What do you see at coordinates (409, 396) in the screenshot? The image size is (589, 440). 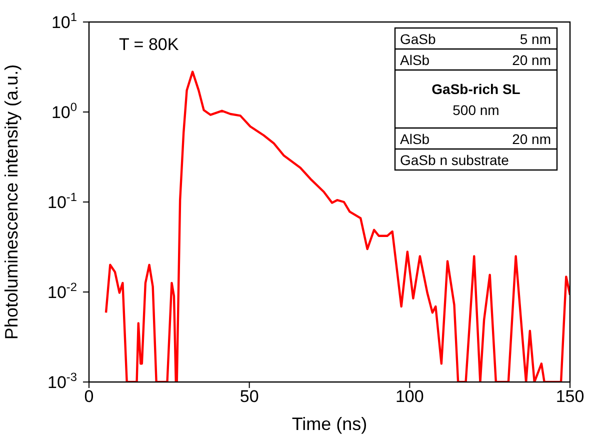 I see `x-tick-label: 100` at bounding box center [409, 396].